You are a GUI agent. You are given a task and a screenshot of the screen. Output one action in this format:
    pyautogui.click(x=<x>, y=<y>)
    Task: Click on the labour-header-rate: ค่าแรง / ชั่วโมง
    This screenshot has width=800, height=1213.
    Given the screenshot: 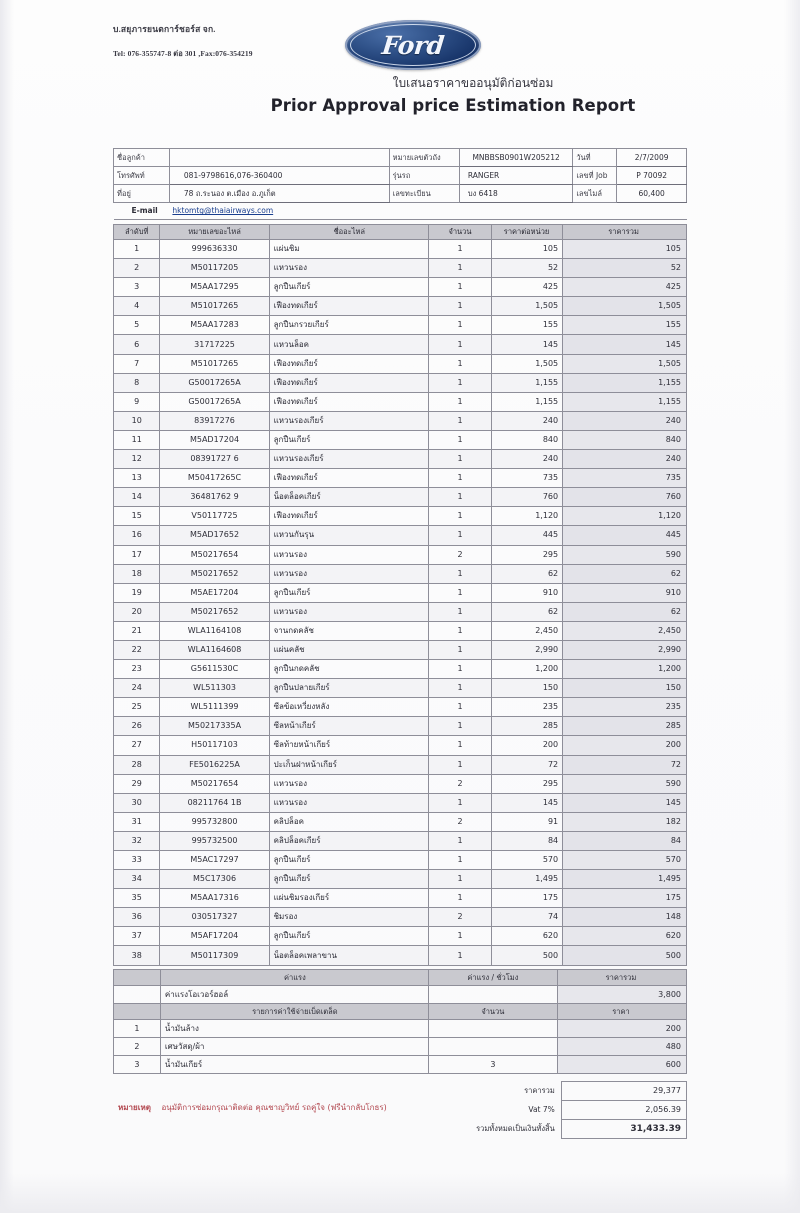 What is the action you would take?
    pyautogui.click(x=492, y=977)
    